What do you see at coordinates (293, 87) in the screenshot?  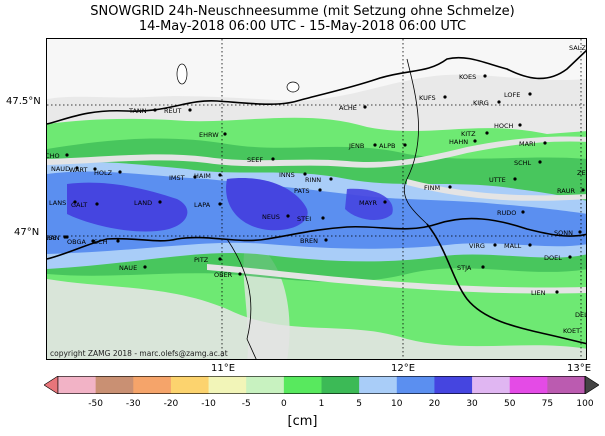 I see `lake-achensee` at bounding box center [293, 87].